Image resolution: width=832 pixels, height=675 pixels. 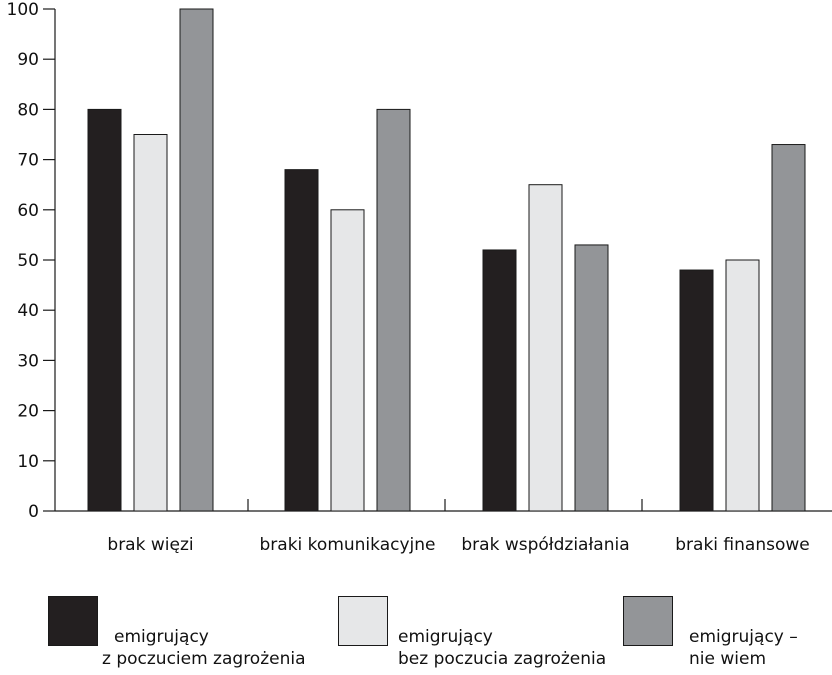 I want to click on legend-label-dont-know: emigrujący – nie wiem, so click(x=743, y=648).